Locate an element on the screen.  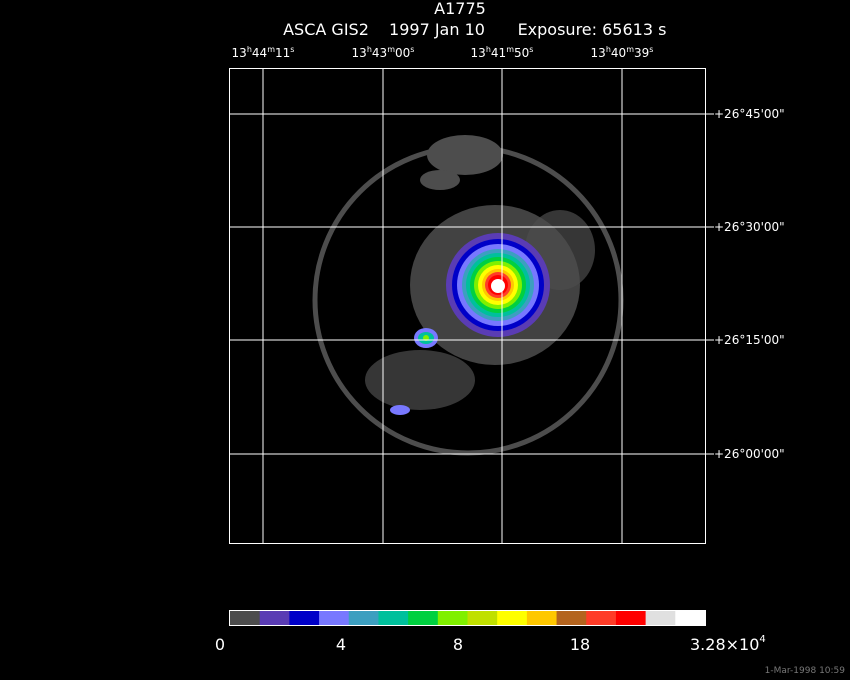
ra-label: 13h44m11s is located at coordinates (263, 52).